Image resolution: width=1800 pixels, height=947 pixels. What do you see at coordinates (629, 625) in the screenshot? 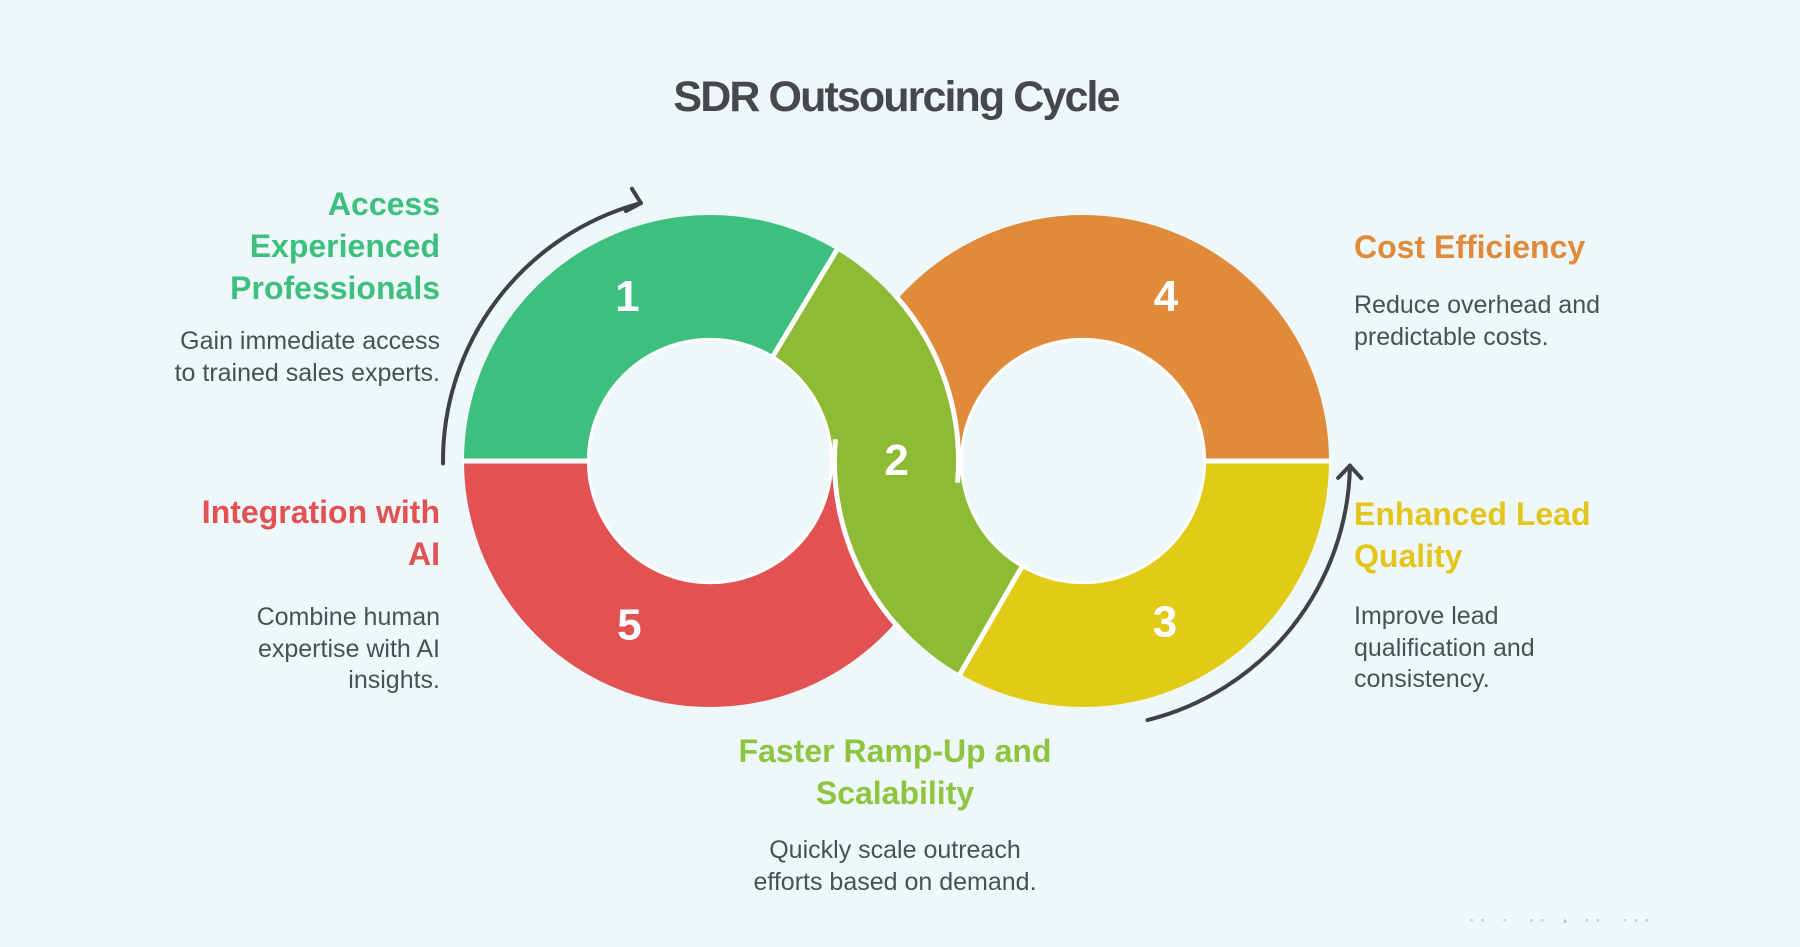
I see `svg-text: 5` at bounding box center [629, 625].